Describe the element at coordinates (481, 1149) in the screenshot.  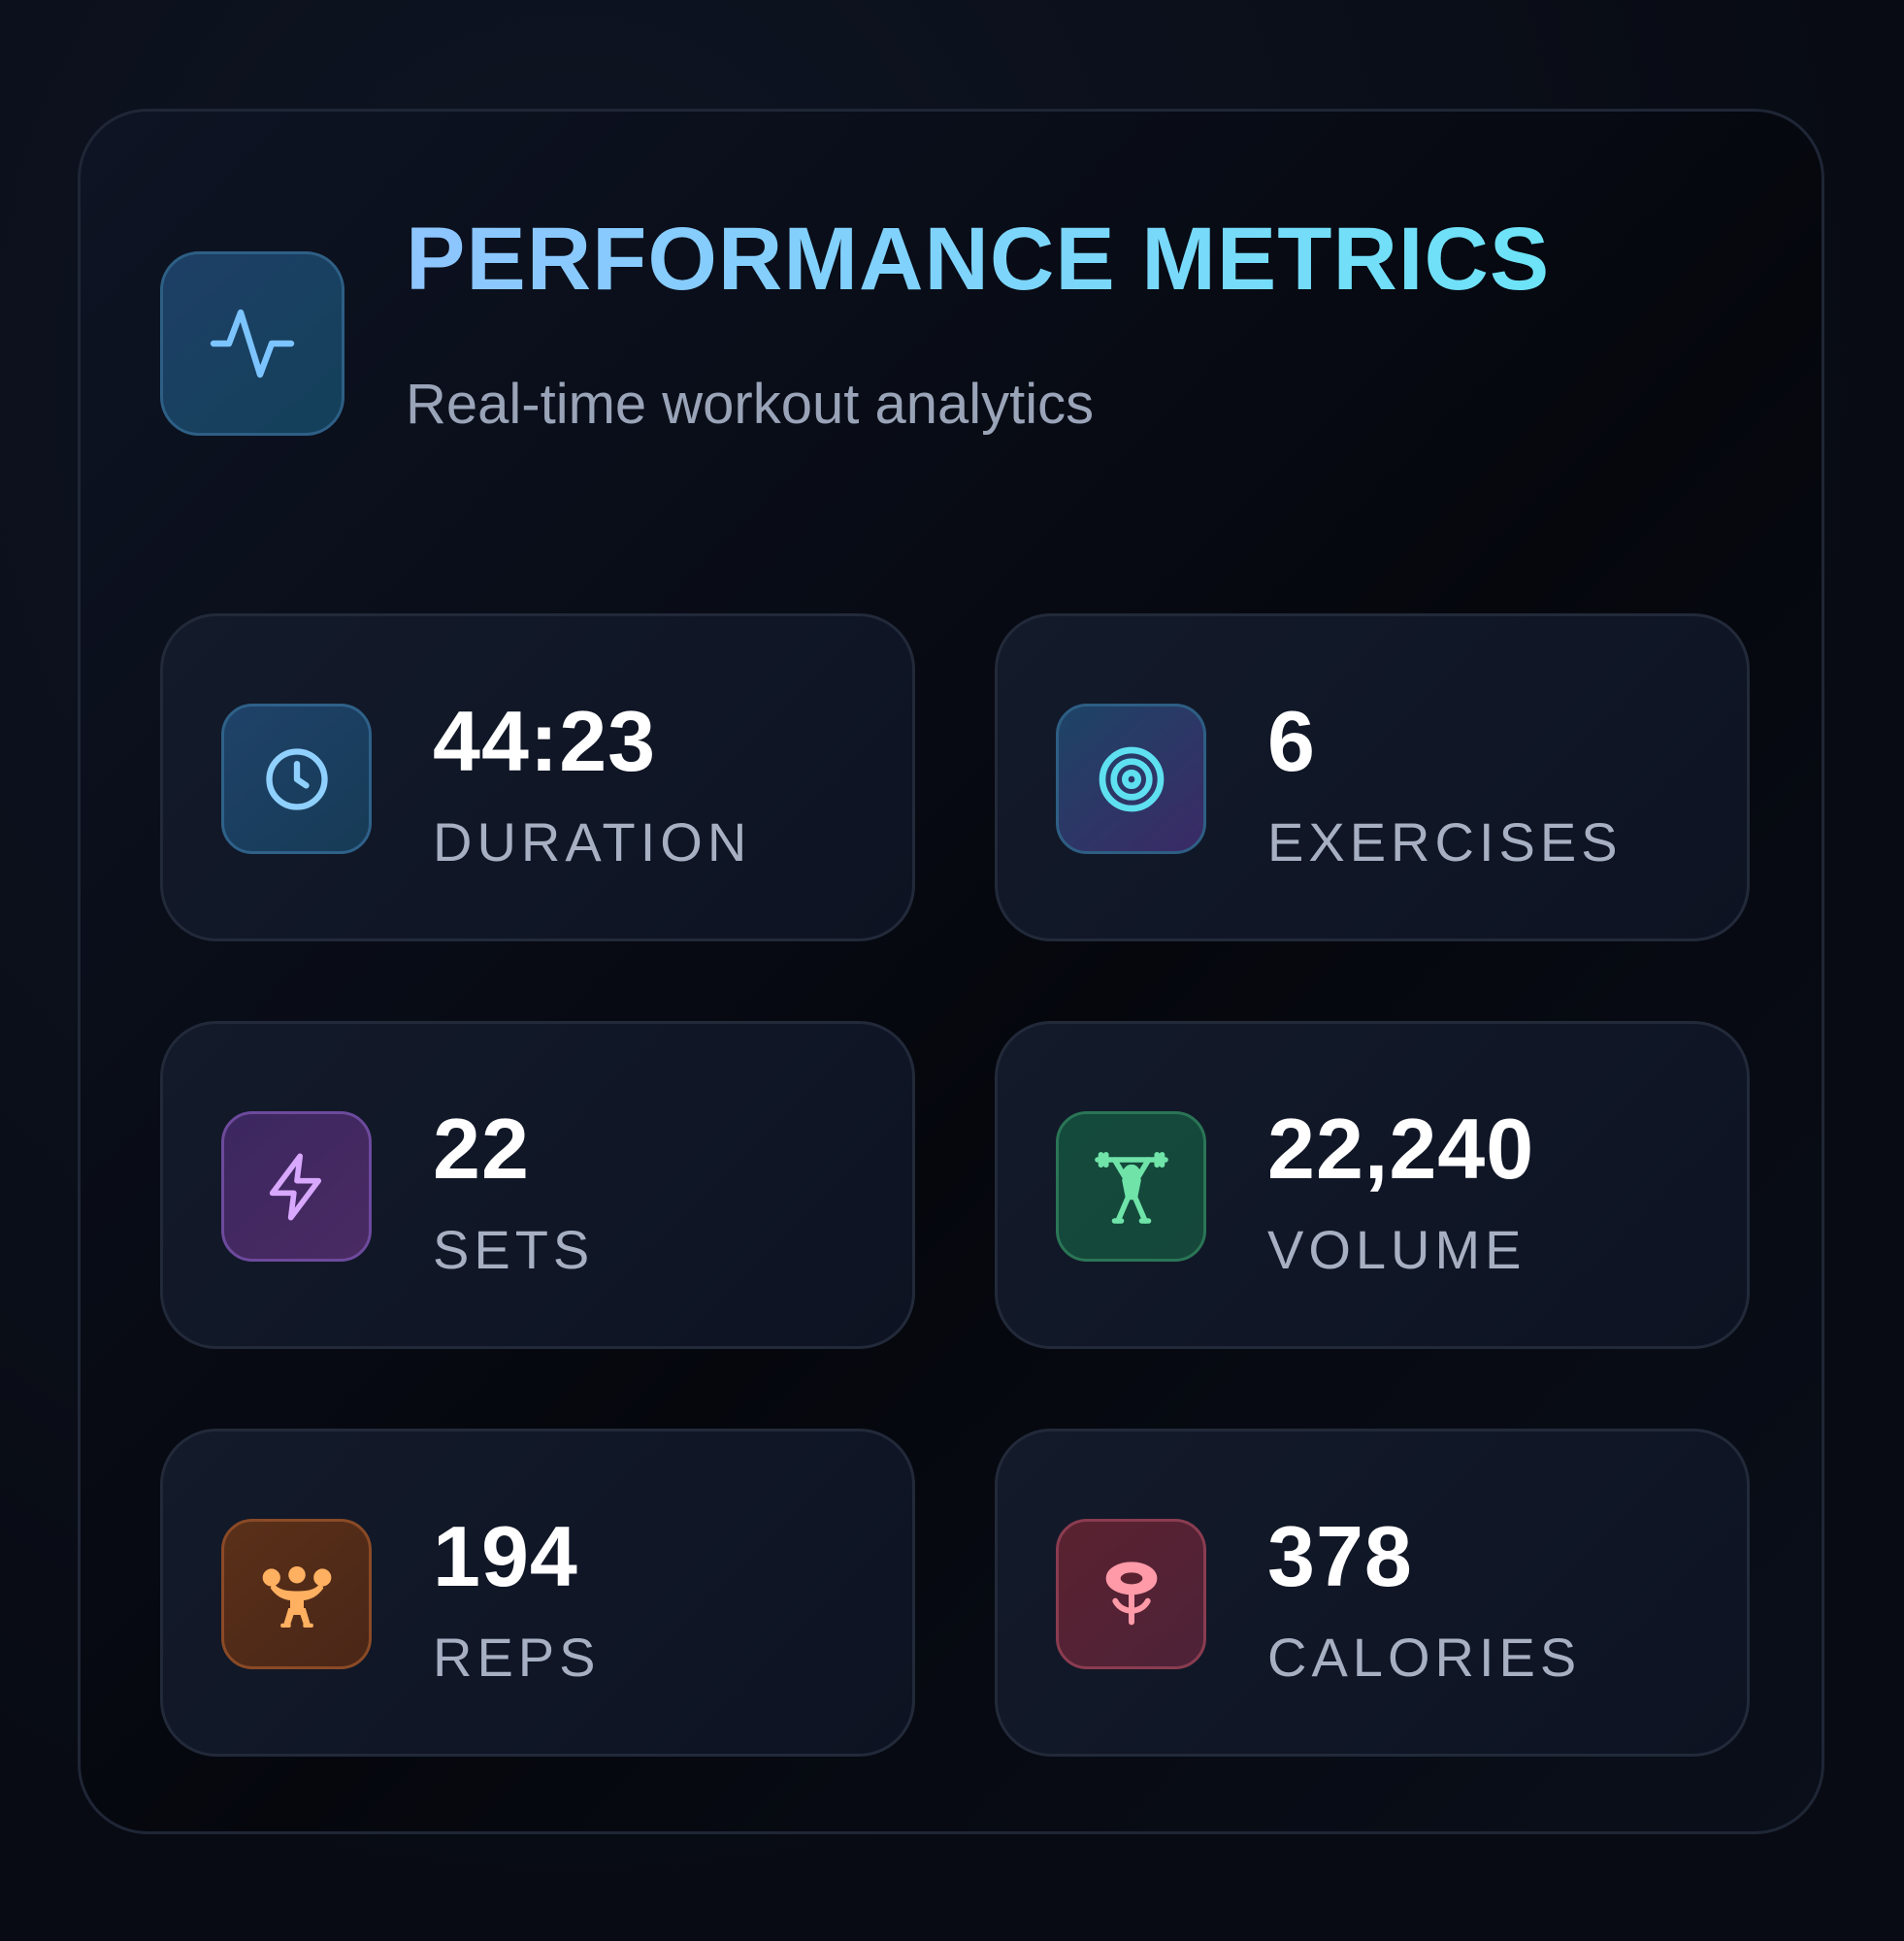
I see `metric-value: 22` at that location.